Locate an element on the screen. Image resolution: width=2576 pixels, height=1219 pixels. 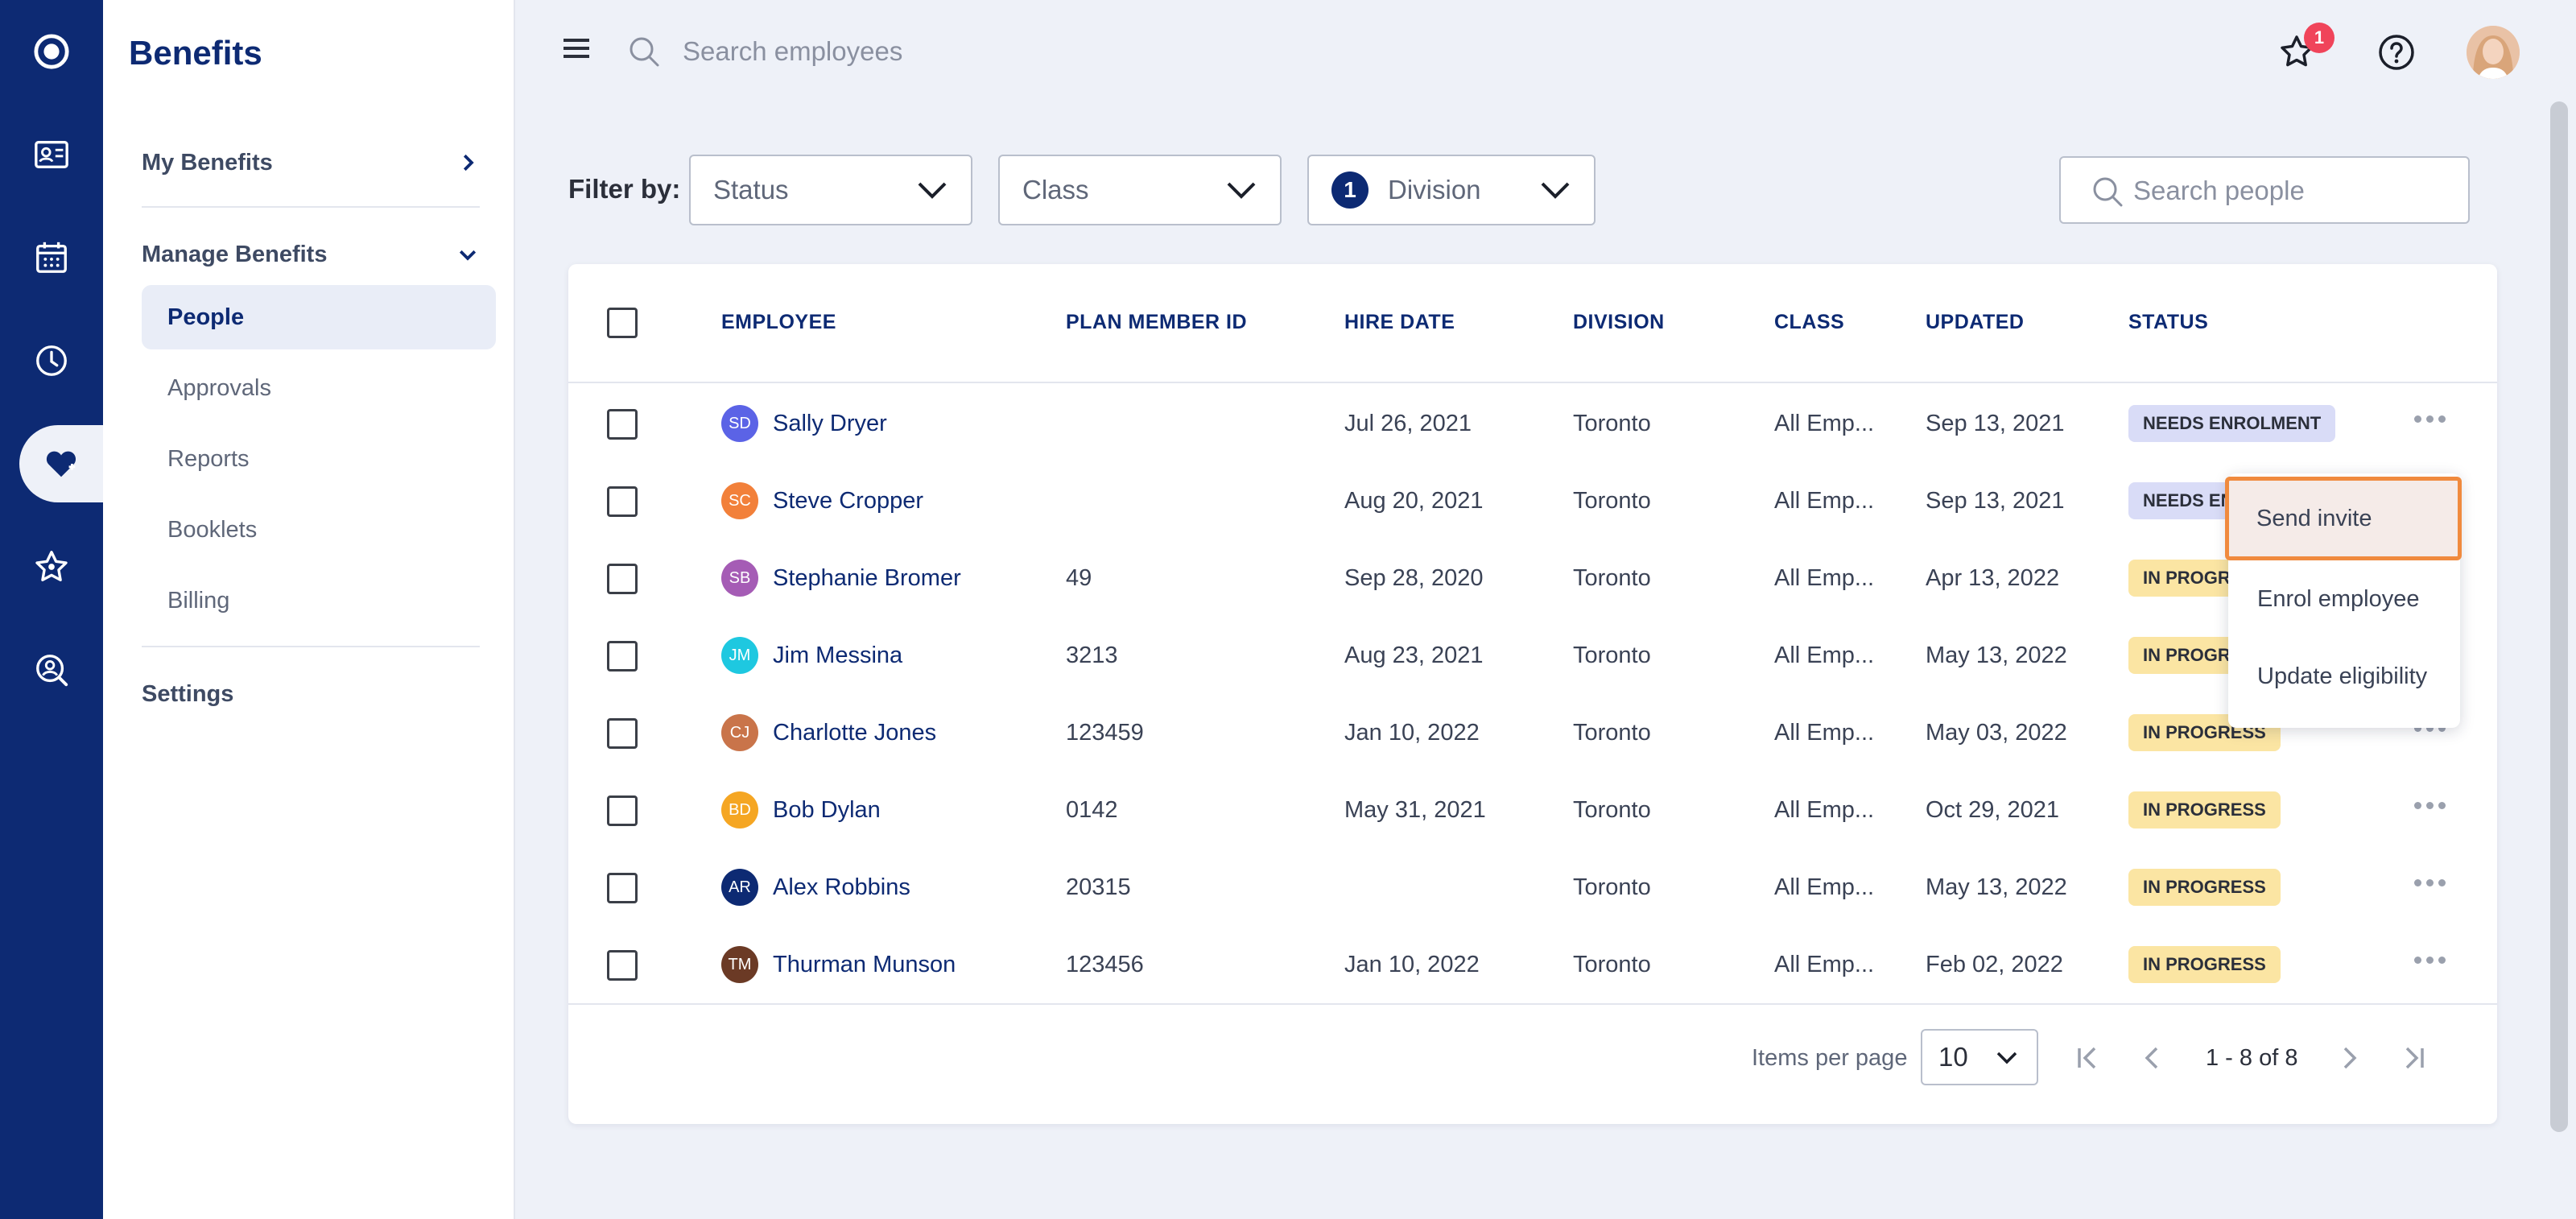
first-page-icon is located at coordinates (2088, 1058).